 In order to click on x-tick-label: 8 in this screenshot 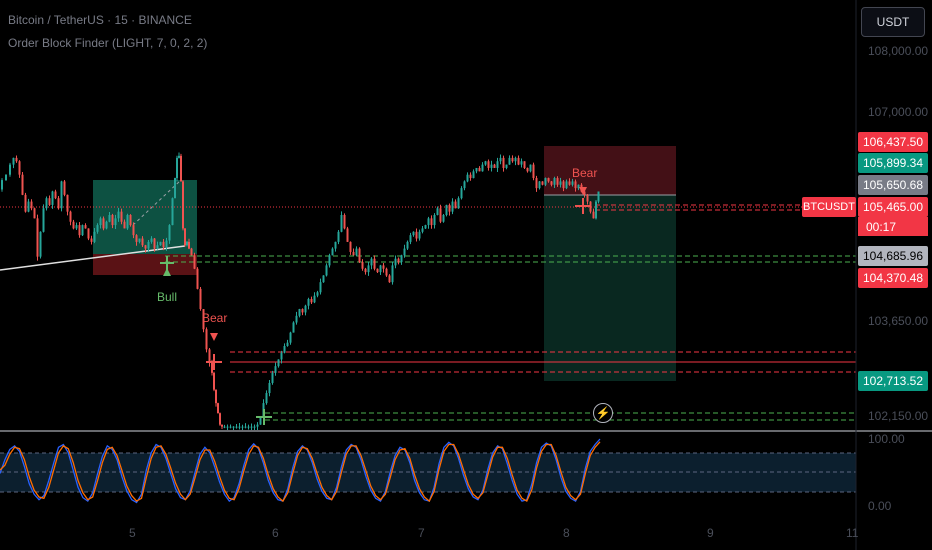, I will do `click(566, 533)`.